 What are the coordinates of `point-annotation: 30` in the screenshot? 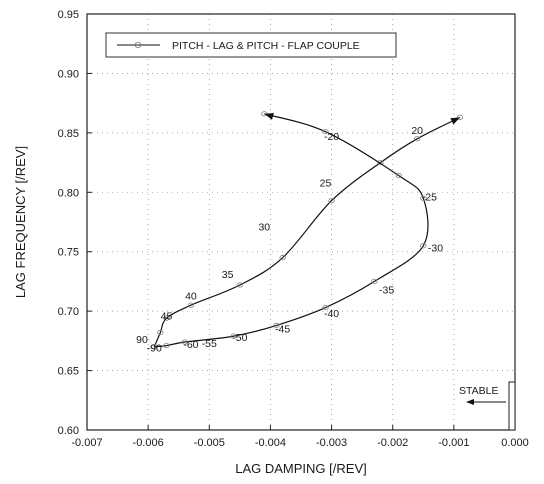 It's located at (264, 227).